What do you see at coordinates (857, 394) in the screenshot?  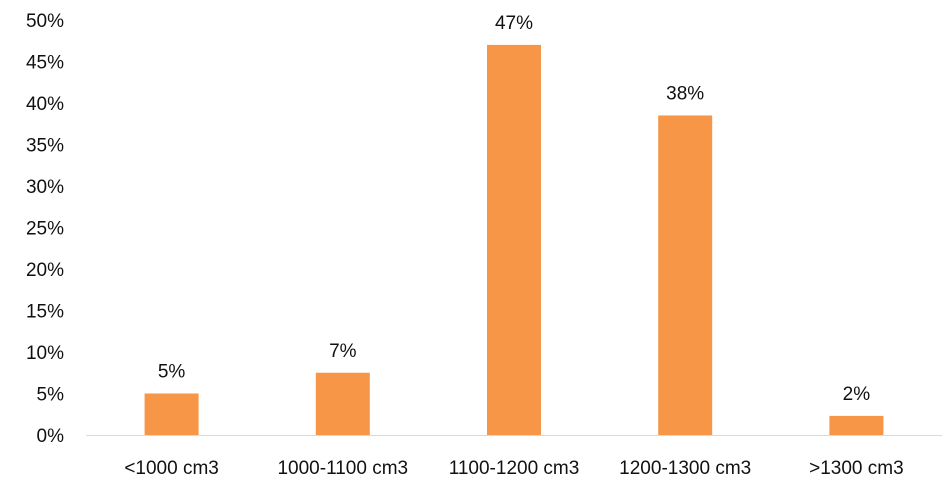 I see `data-label: 2%` at bounding box center [857, 394].